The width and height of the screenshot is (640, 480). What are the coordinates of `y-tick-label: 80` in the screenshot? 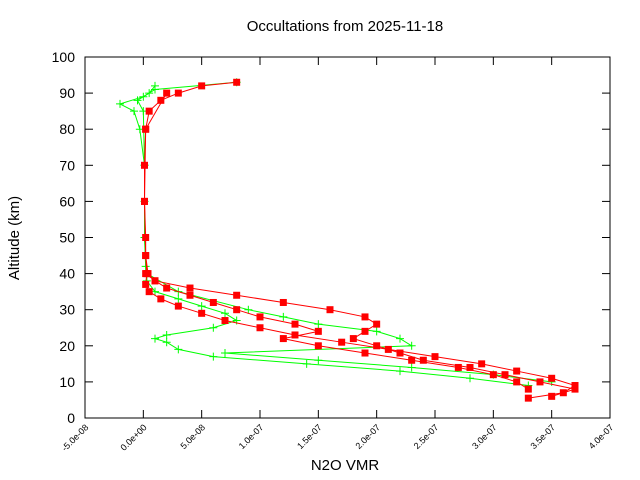 It's located at (67, 129).